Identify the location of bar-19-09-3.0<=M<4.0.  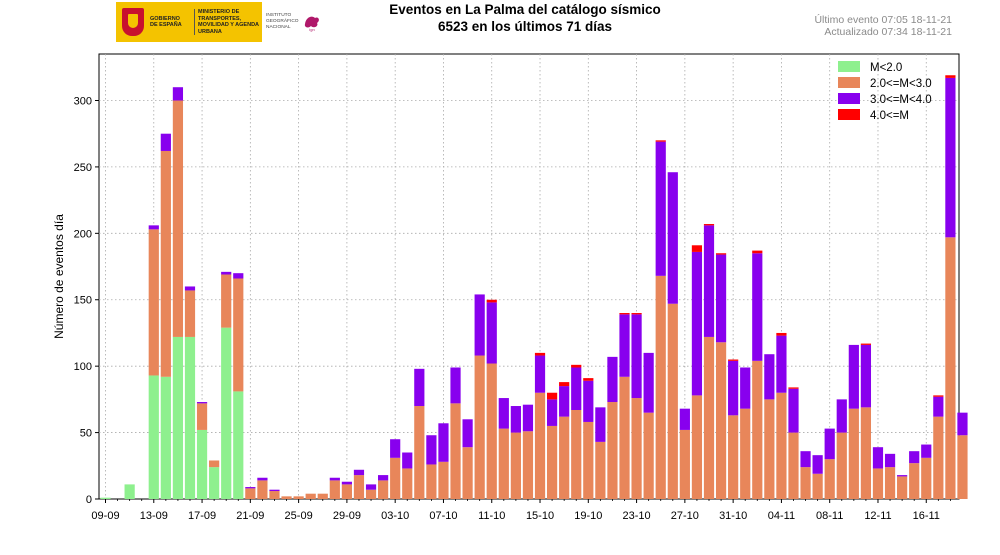
(226, 273).